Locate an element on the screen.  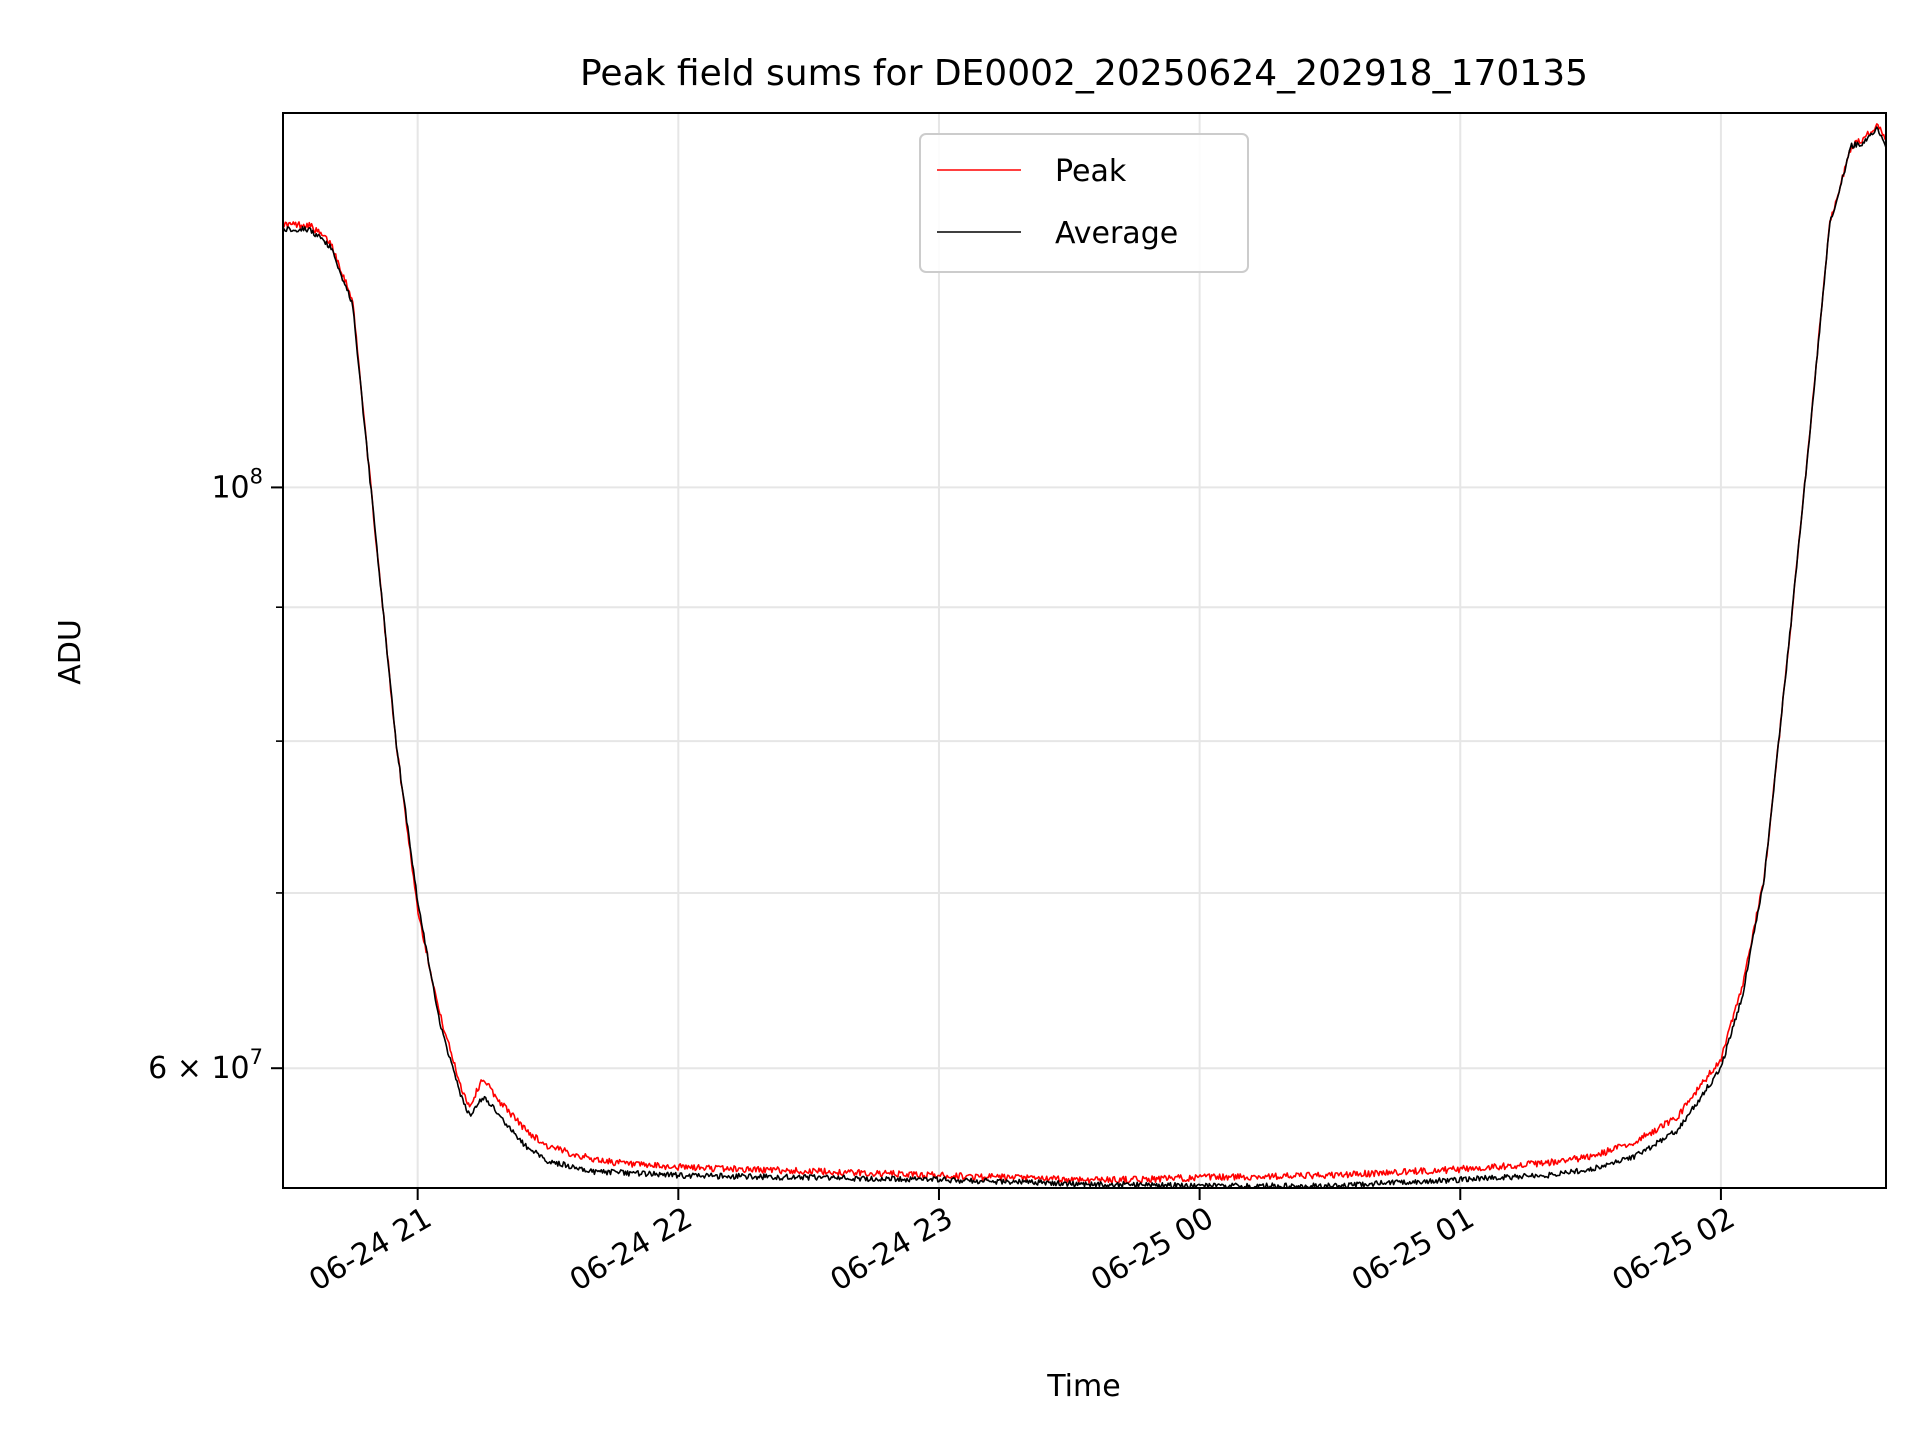
legend-box is located at coordinates (1084, 203).